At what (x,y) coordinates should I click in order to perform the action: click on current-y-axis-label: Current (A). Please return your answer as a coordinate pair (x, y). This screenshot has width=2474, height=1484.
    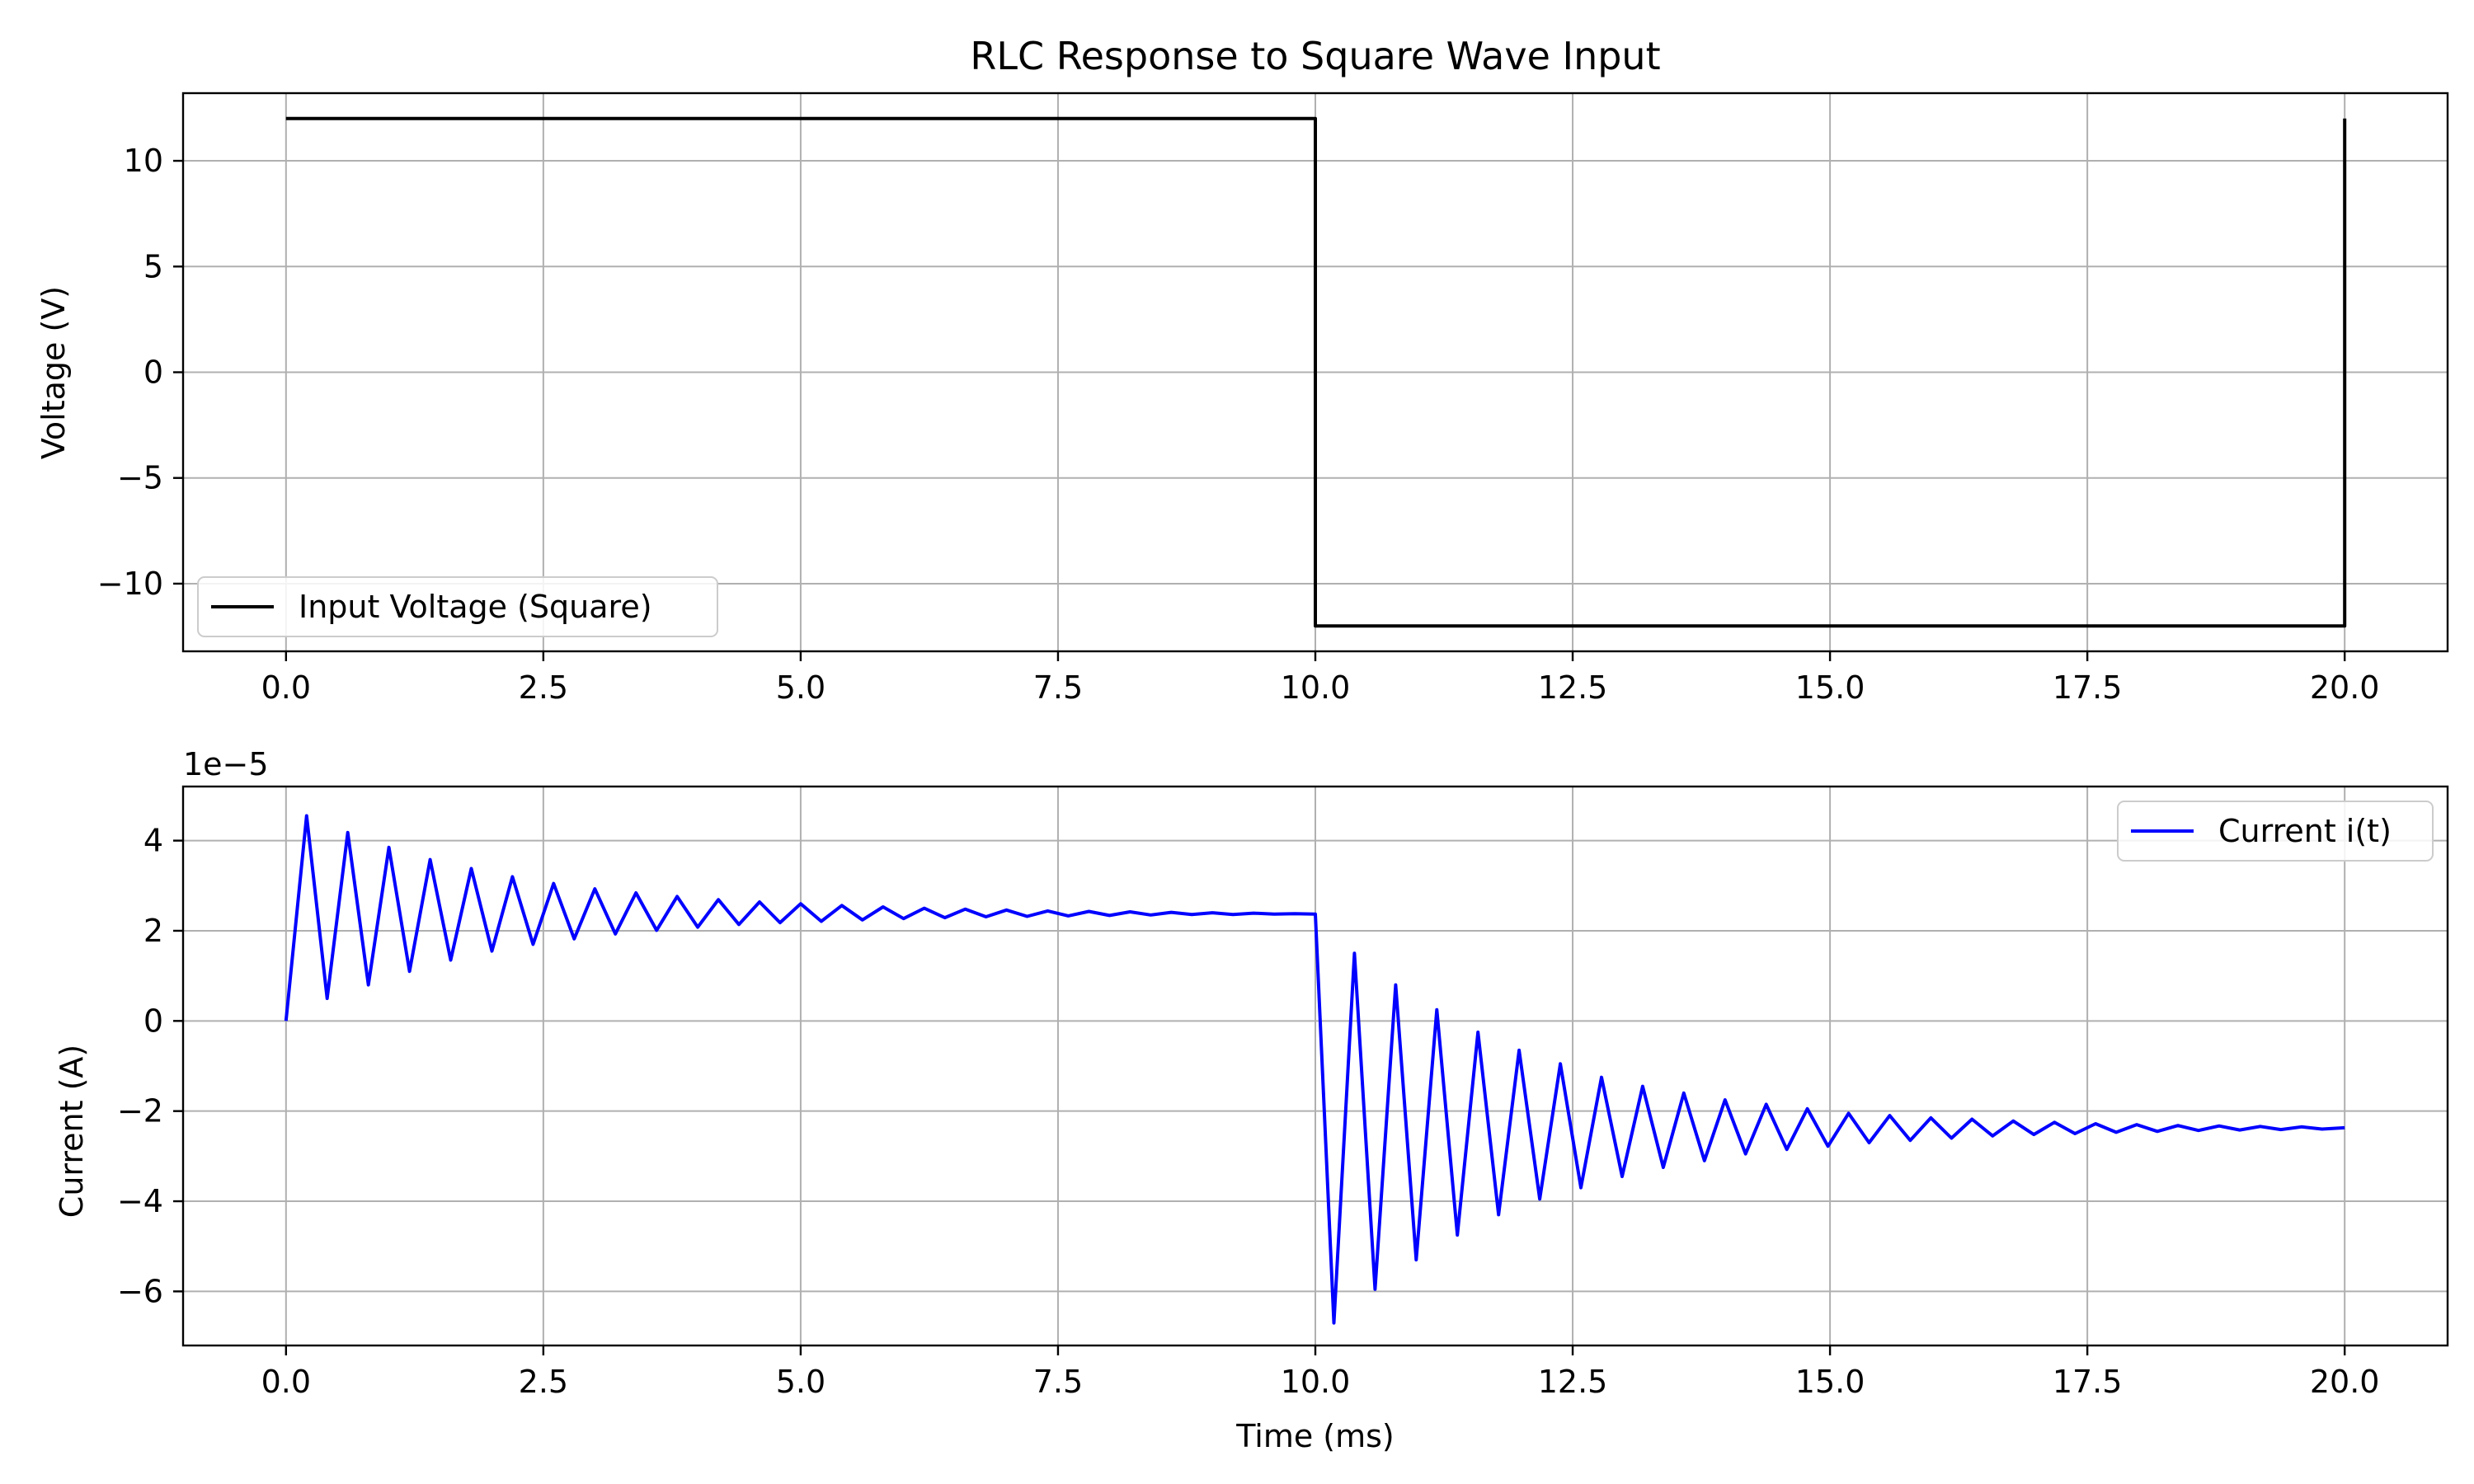
    Looking at the image, I should click on (72, 1131).